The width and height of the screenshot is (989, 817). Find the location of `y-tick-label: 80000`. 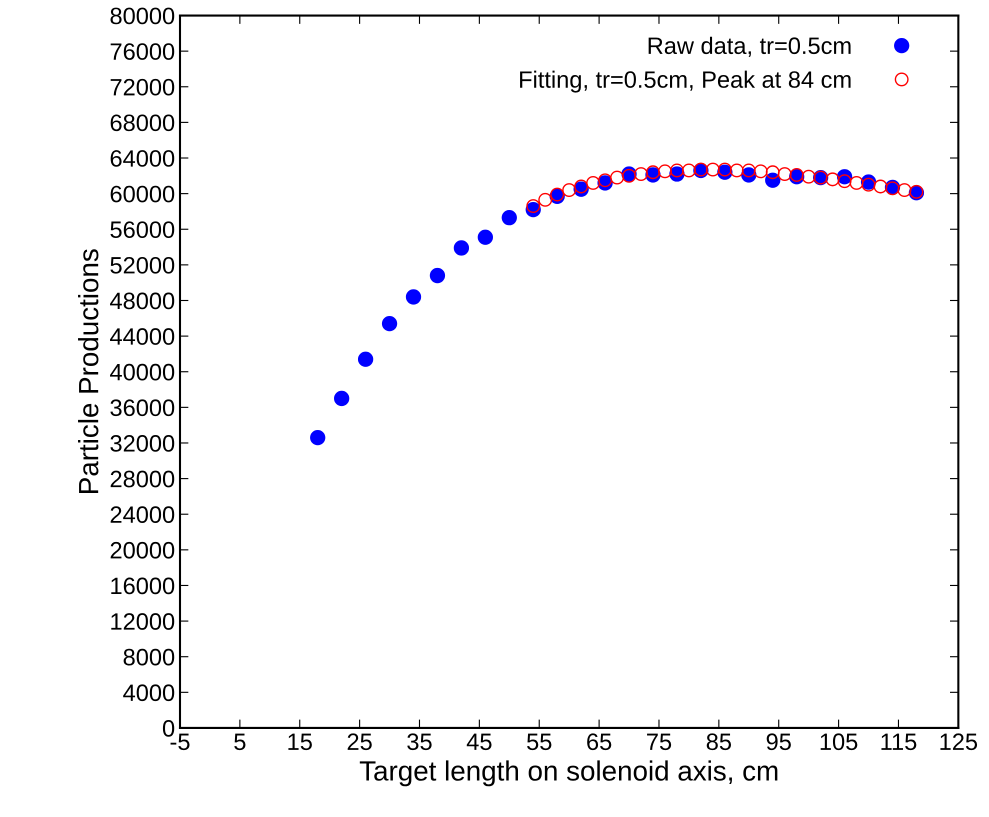

y-tick-label: 80000 is located at coordinates (142, 16).